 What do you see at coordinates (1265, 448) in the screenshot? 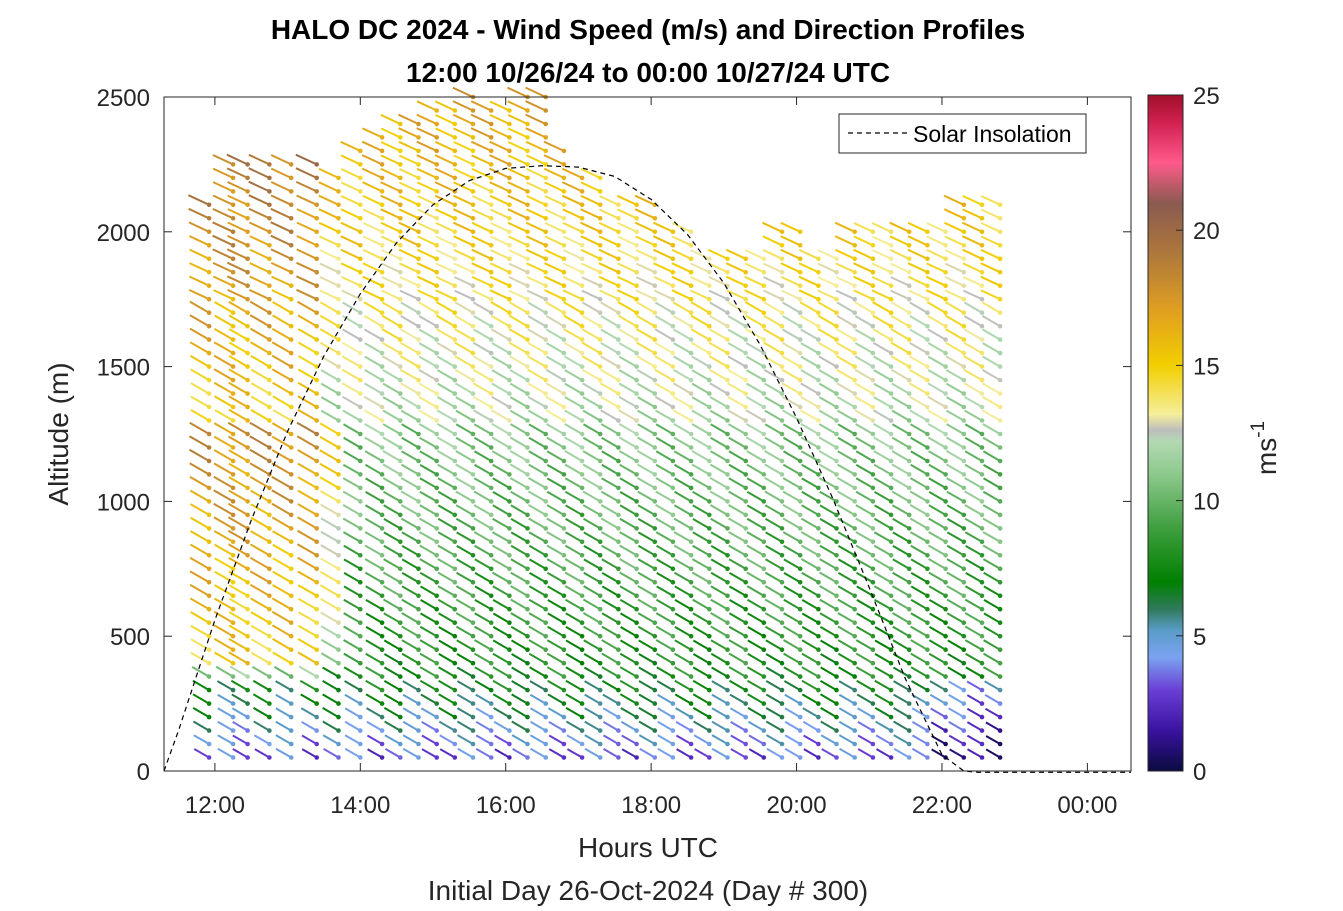
I see `colorbar-label: ms-1` at bounding box center [1265, 448].